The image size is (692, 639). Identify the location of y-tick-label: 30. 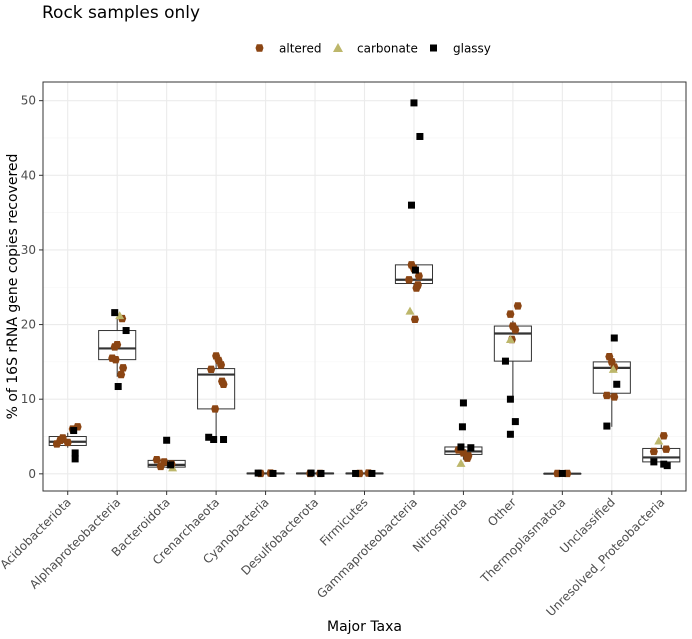
(28, 250).